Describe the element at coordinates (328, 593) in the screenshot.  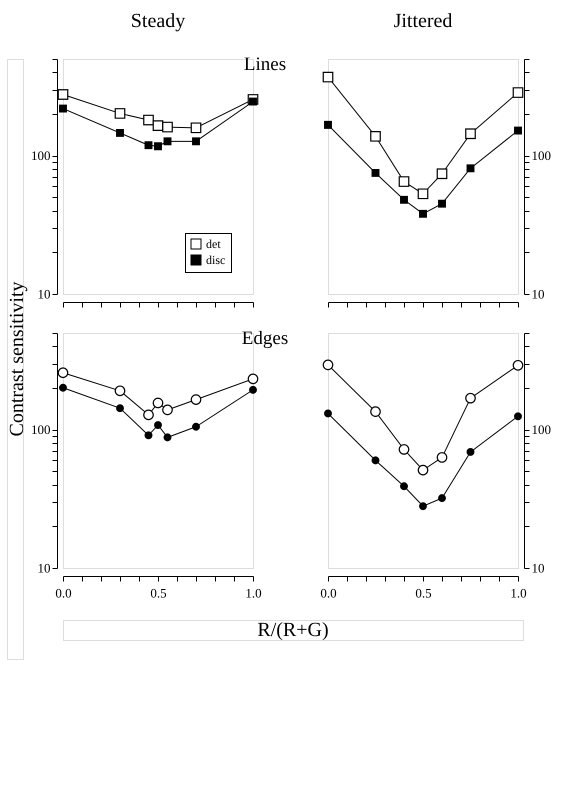
I see `x-tick-label: 0.0` at that location.